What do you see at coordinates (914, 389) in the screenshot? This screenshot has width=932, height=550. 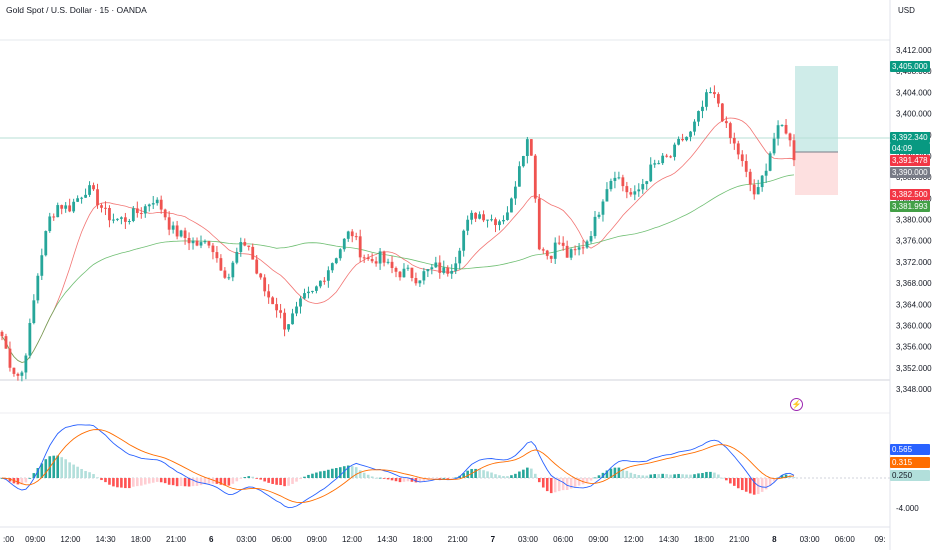 I see `price-tick-label: 3,348.000` at bounding box center [914, 389].